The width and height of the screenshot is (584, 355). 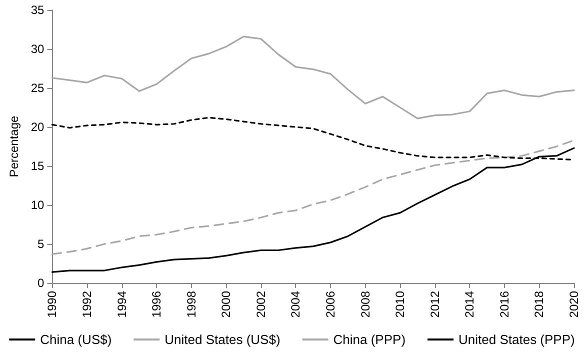 I want to click on x-tick-label: 2016, so click(x=504, y=304).